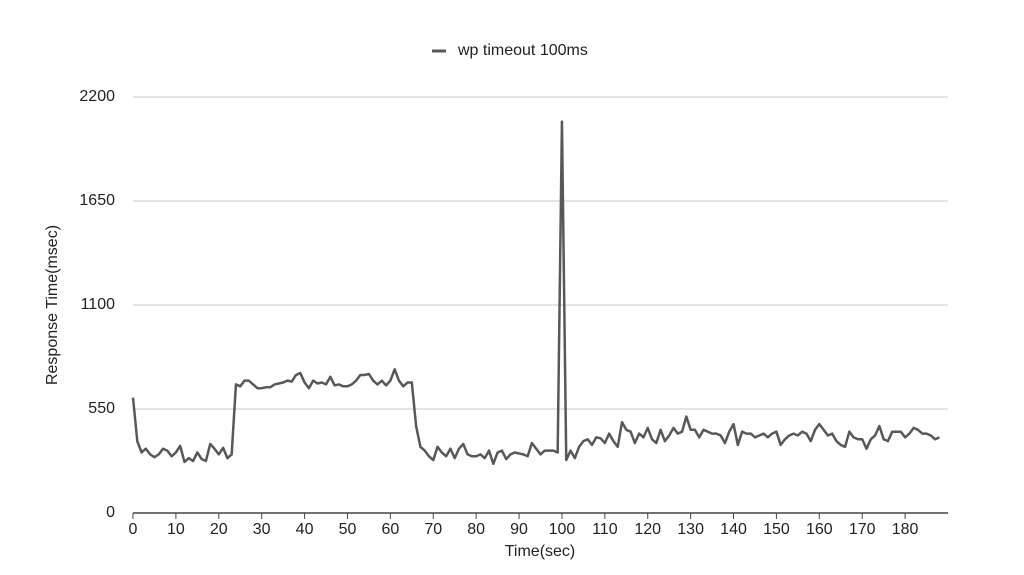  I want to click on x-tick-label: 30, so click(262, 529).